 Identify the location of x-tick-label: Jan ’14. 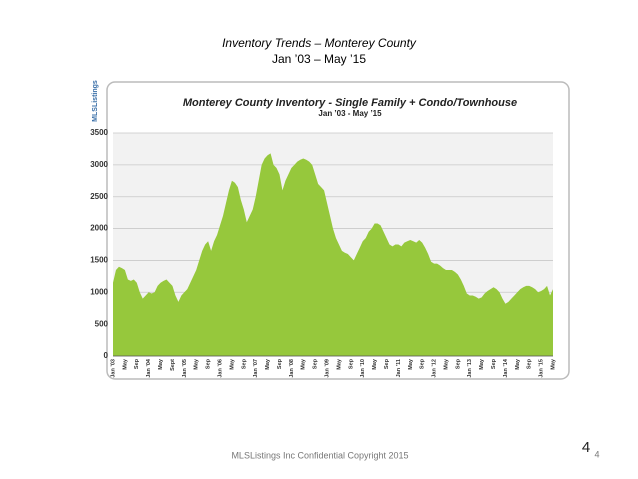
(506, 368).